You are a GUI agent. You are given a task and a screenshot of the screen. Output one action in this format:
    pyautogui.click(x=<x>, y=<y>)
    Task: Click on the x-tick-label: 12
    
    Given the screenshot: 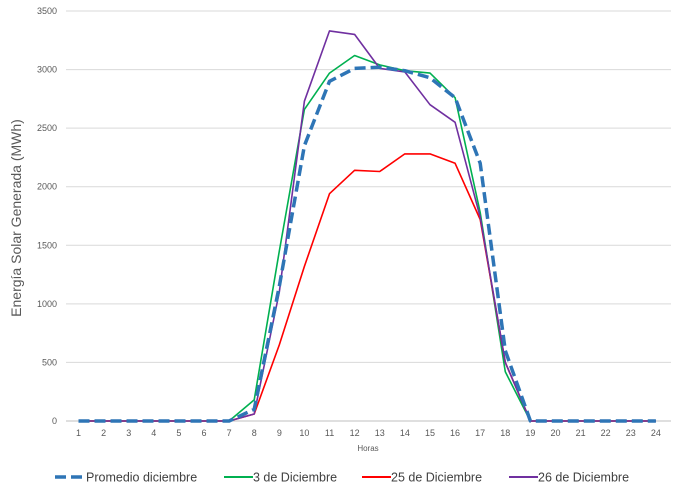 What is the action you would take?
    pyautogui.click(x=355, y=433)
    